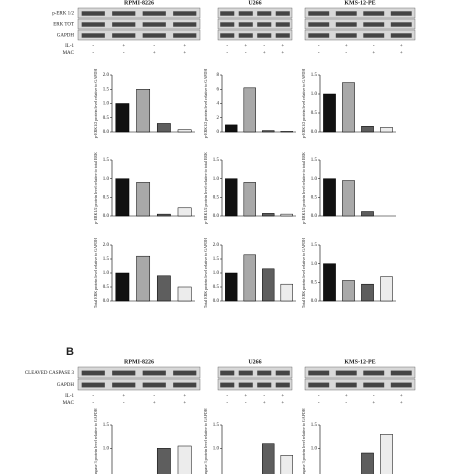 The height and width of the screenshot is (474, 474). What do you see at coordinates (70, 352) in the screenshot?
I see `panel-label: B` at bounding box center [70, 352].